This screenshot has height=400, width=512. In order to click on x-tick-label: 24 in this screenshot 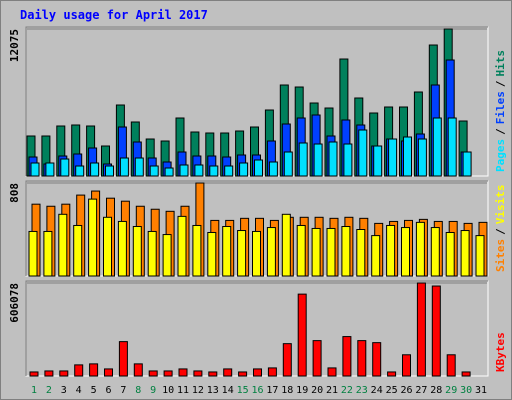, I will do `click(377, 390)`.